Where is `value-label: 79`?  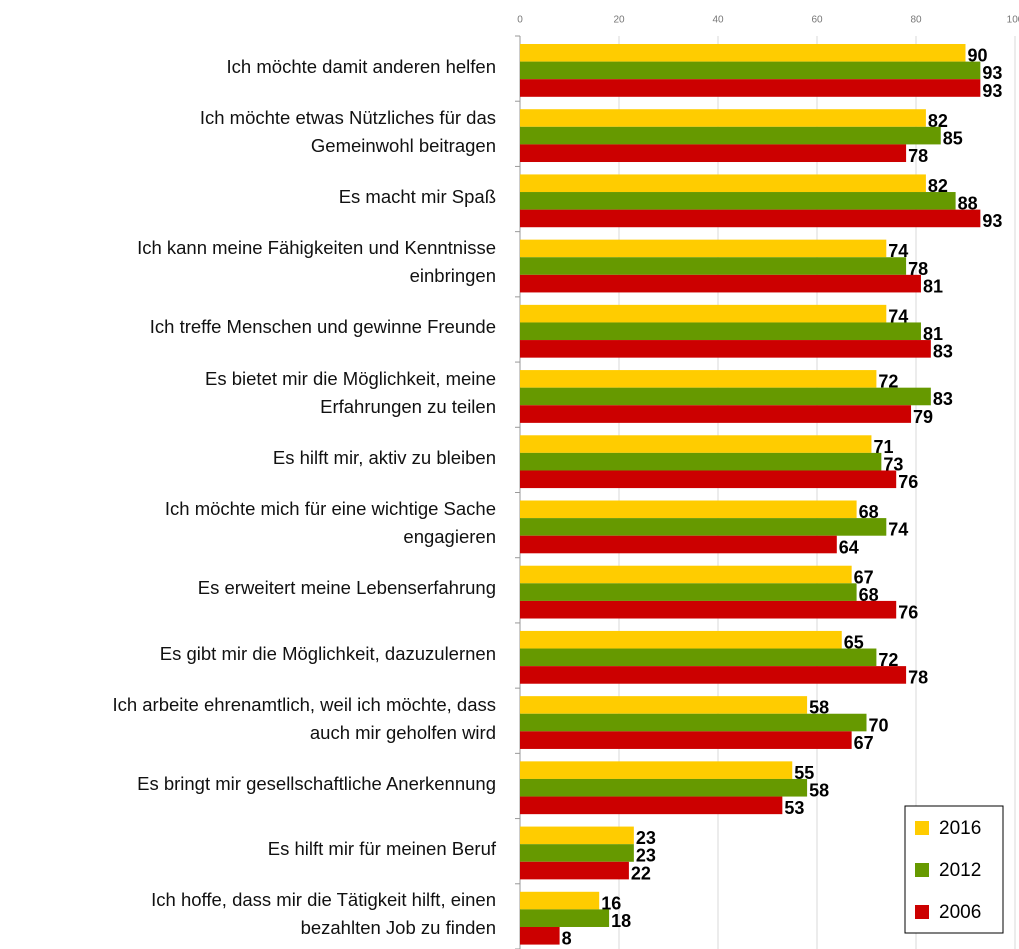
value-label: 79 is located at coordinates (923, 417).